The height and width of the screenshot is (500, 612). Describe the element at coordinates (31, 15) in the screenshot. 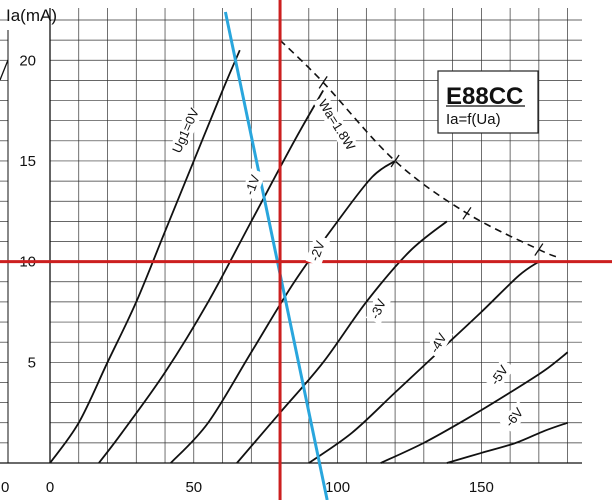

I see `y-axis-label: Ia(mA)` at that location.